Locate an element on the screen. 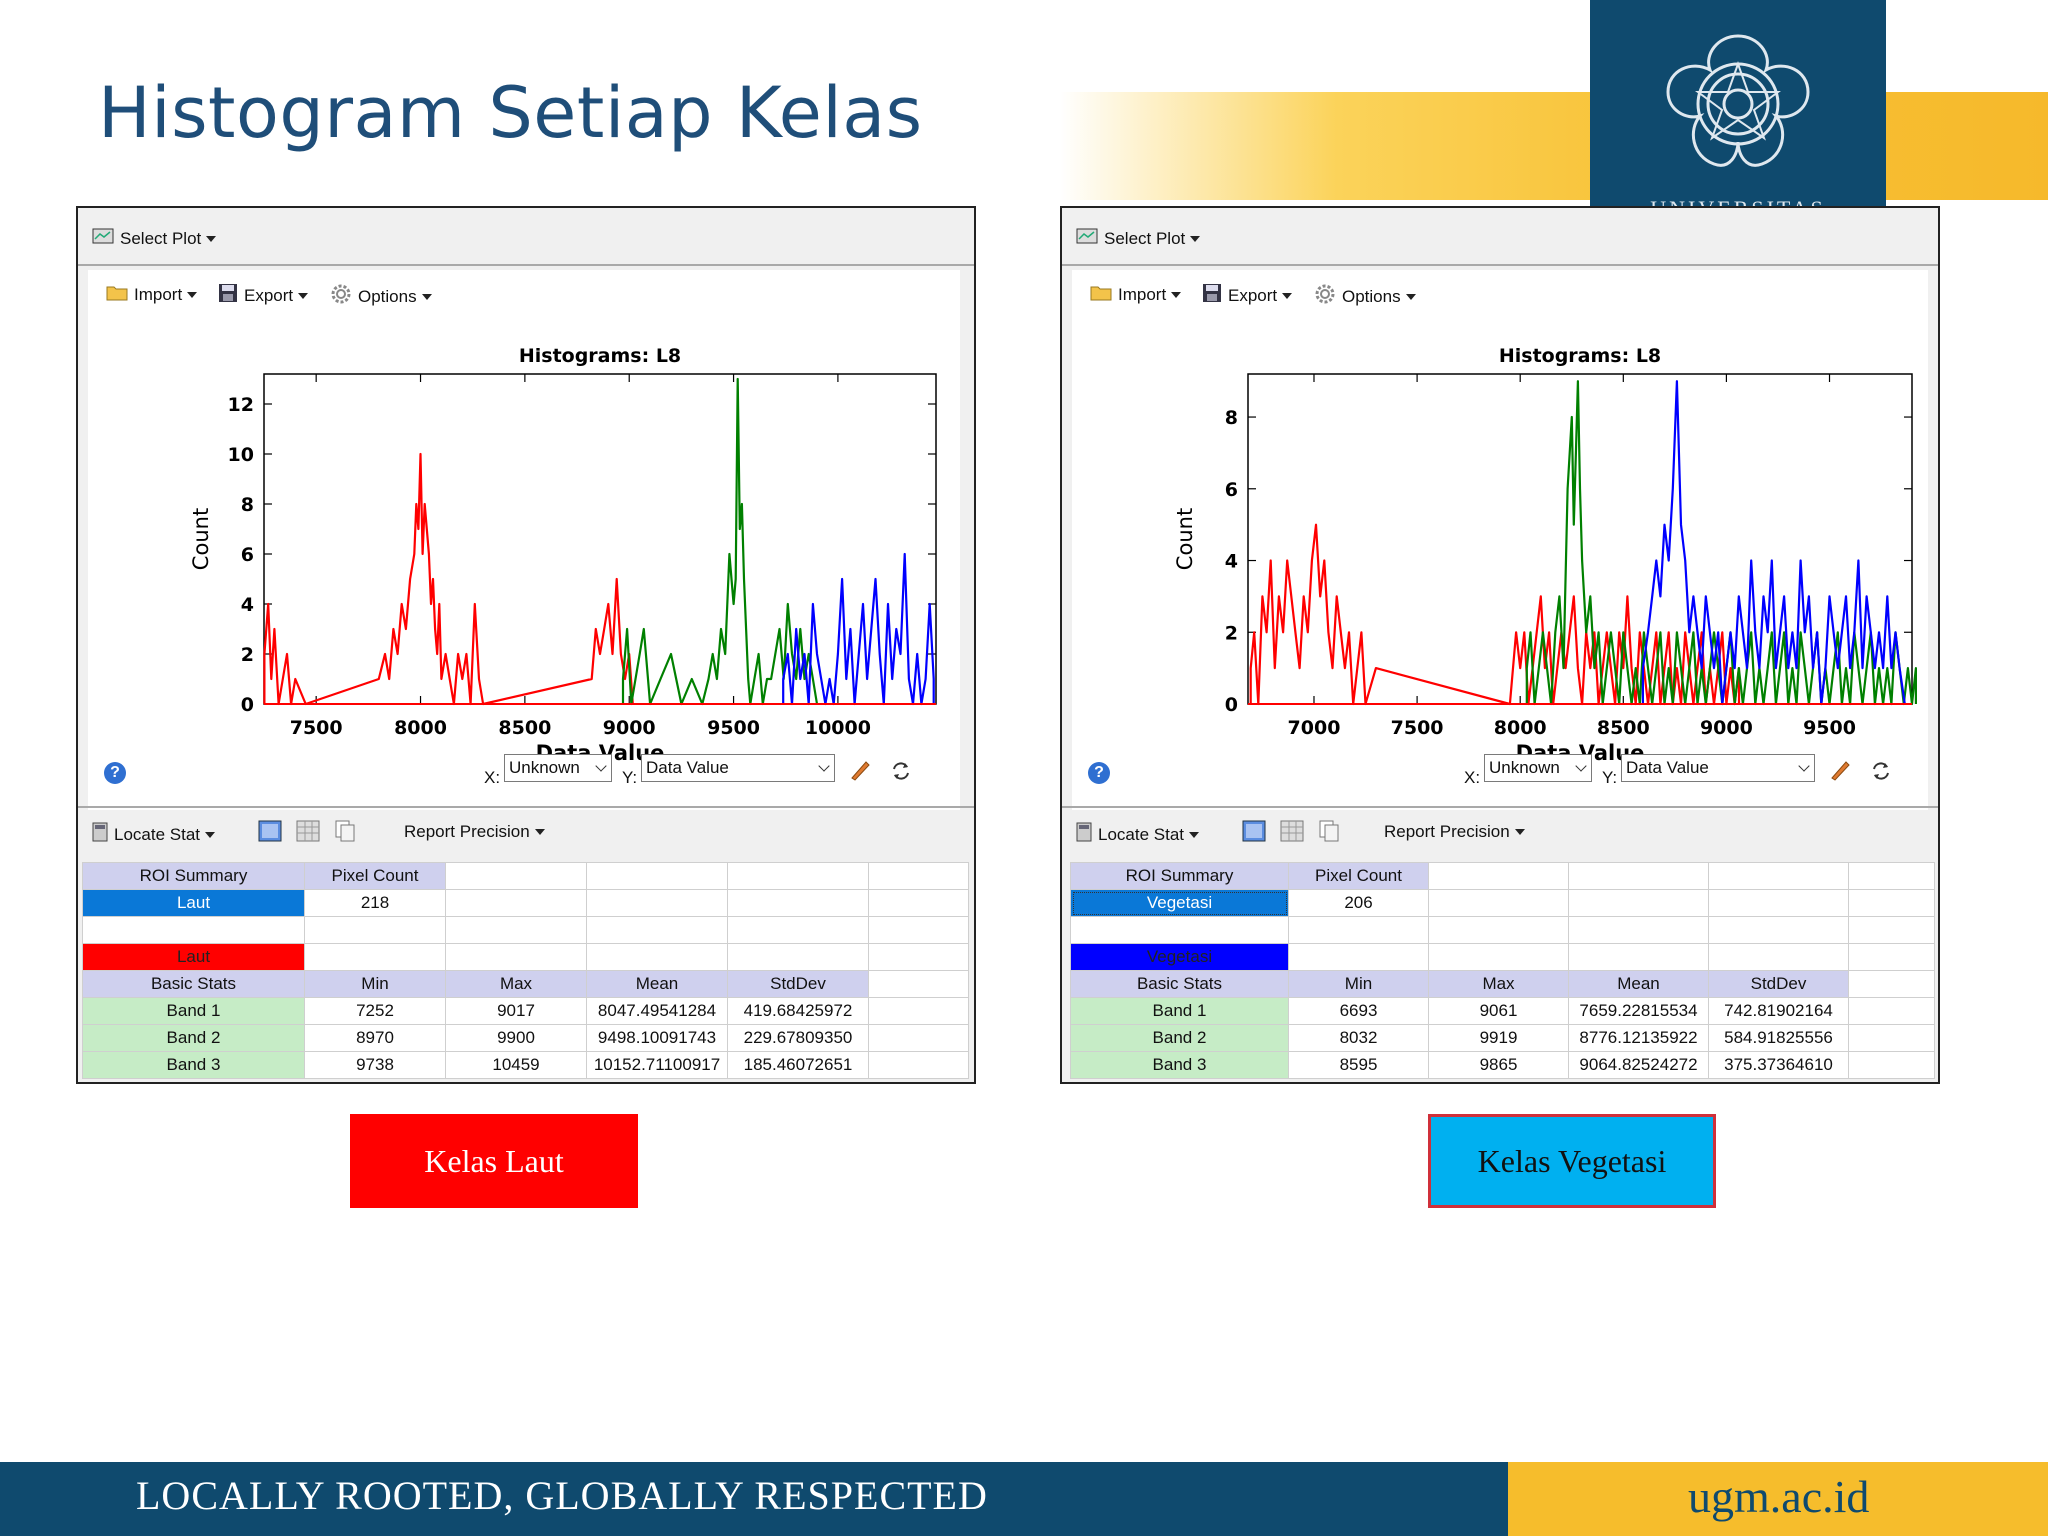 This screenshot has width=2048, height=1536. y-axis-label: Count is located at coordinates (1185, 539).